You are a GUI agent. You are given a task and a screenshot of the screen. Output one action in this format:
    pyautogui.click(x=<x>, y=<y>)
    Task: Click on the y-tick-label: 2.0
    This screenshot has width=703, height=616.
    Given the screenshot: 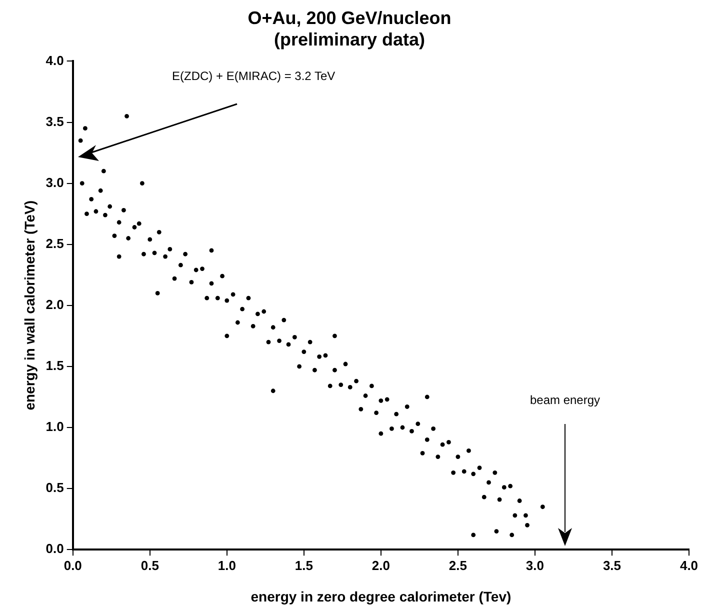 What is the action you would take?
    pyautogui.click(x=55, y=304)
    